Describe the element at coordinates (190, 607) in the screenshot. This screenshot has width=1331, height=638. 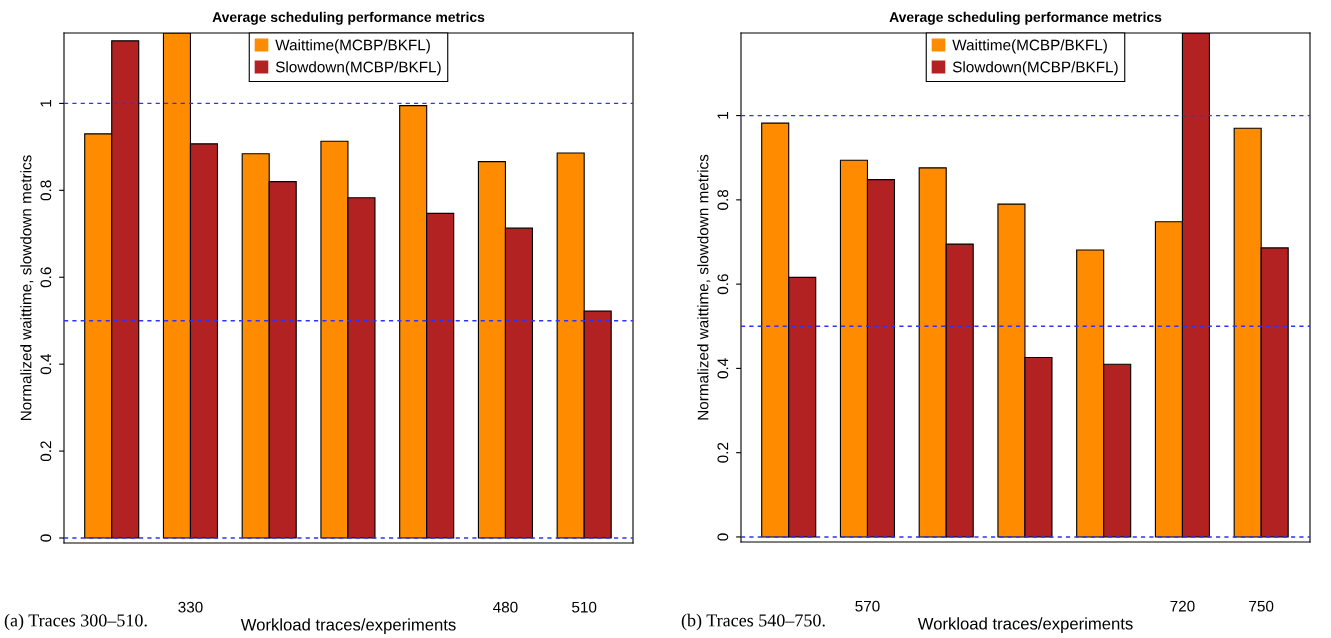
I see `x-tick-label: 330` at that location.